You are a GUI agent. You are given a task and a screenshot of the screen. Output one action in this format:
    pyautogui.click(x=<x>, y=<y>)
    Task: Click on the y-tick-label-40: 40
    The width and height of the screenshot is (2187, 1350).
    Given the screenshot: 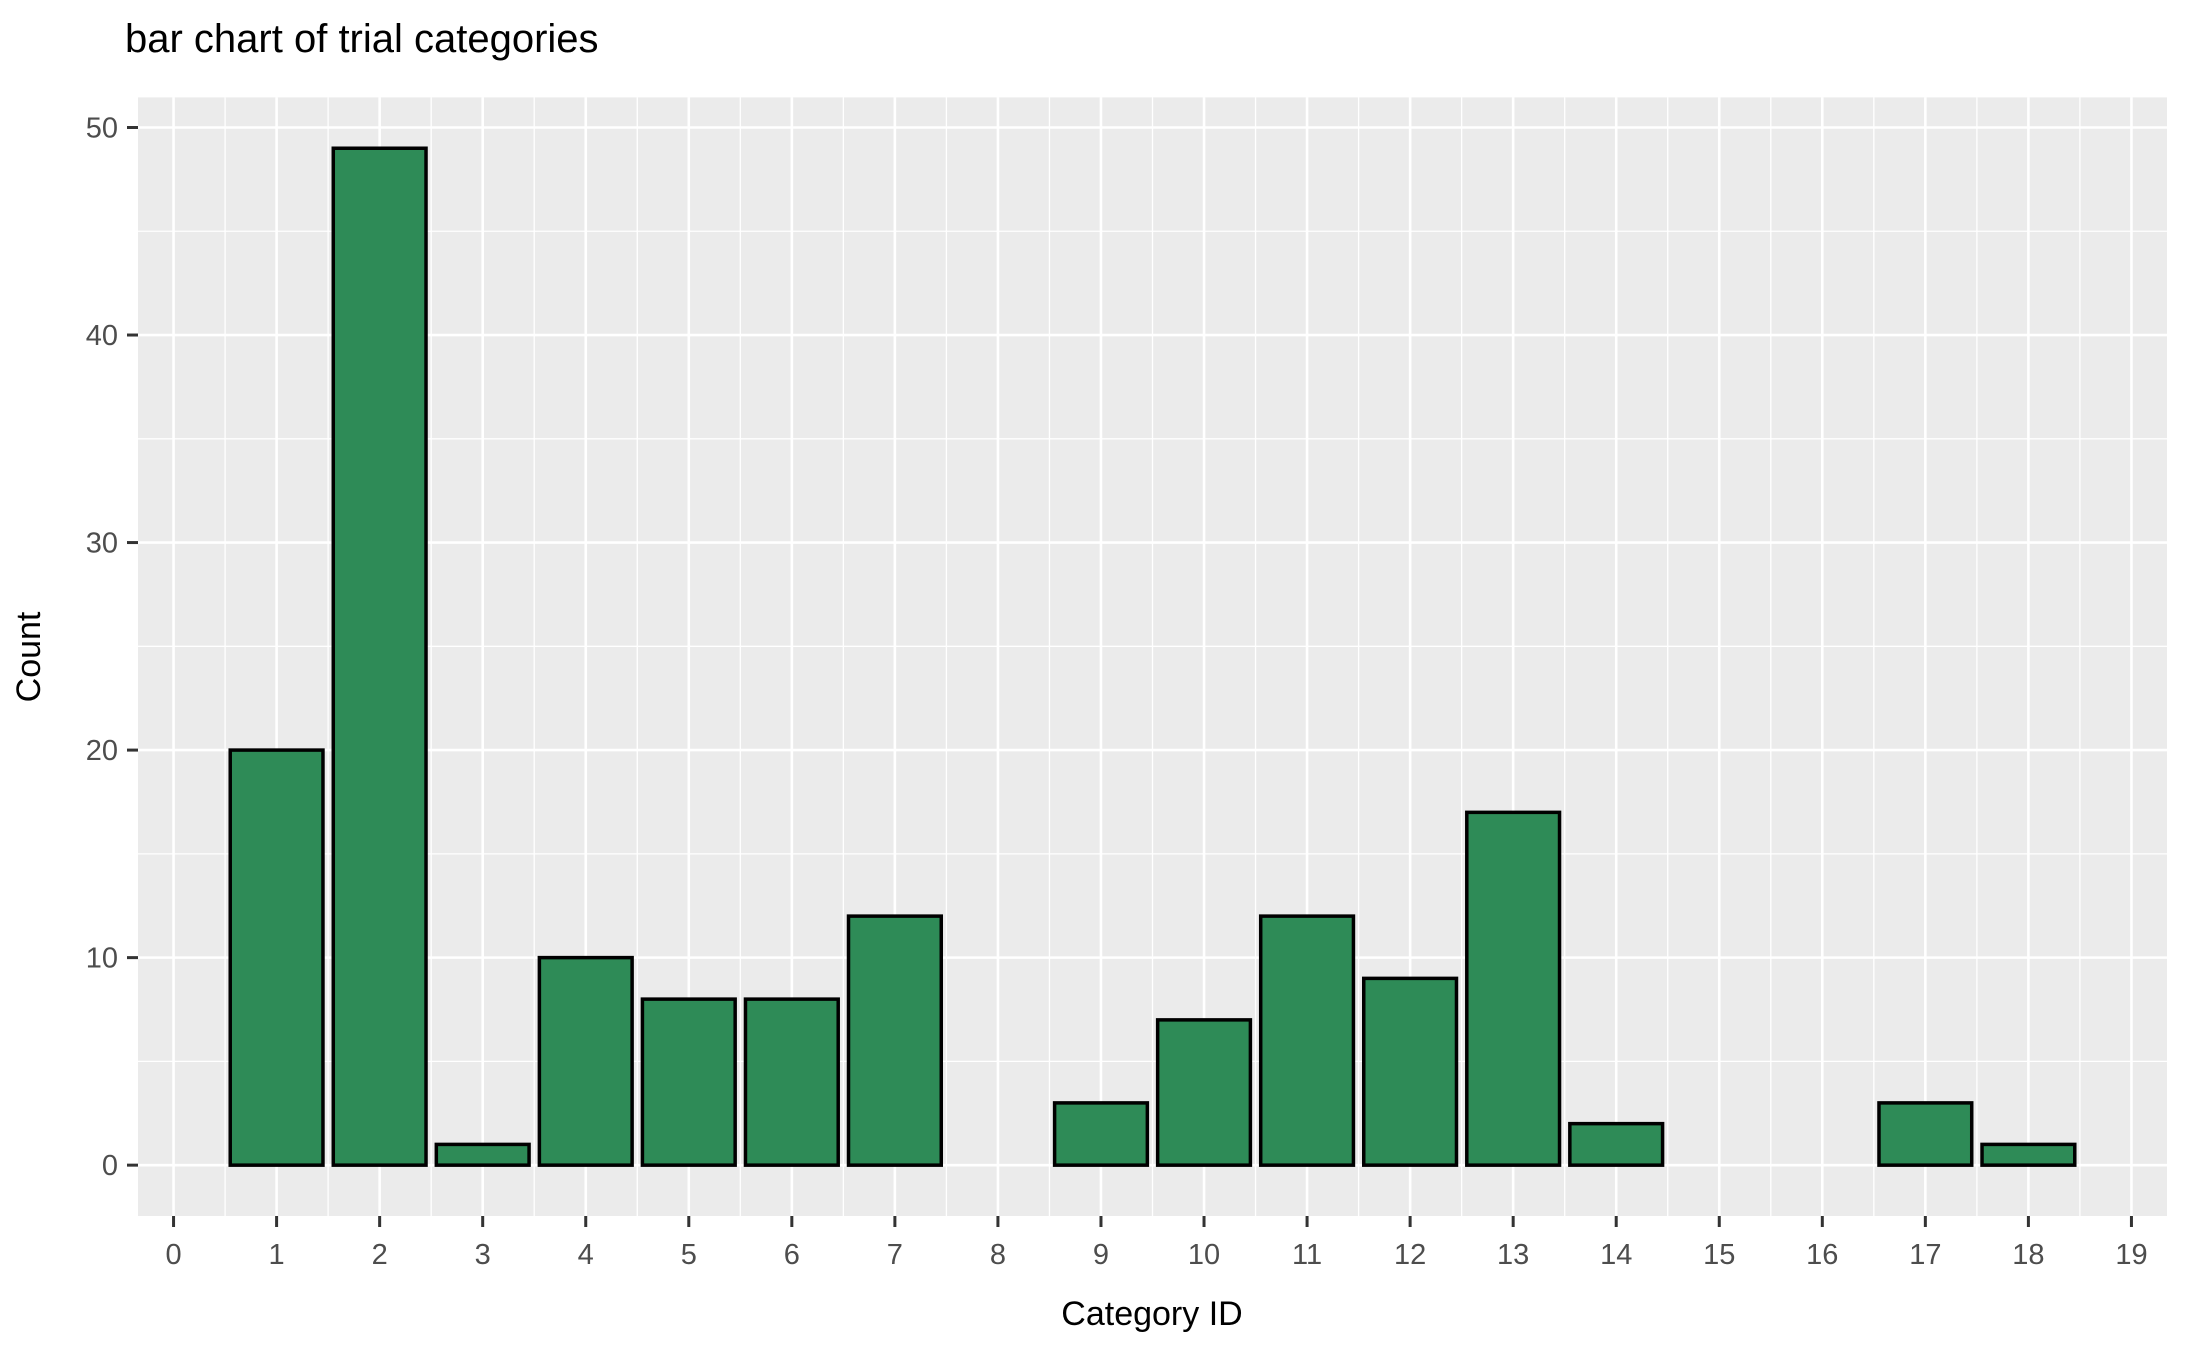 What is the action you would take?
    pyautogui.click(x=102, y=336)
    